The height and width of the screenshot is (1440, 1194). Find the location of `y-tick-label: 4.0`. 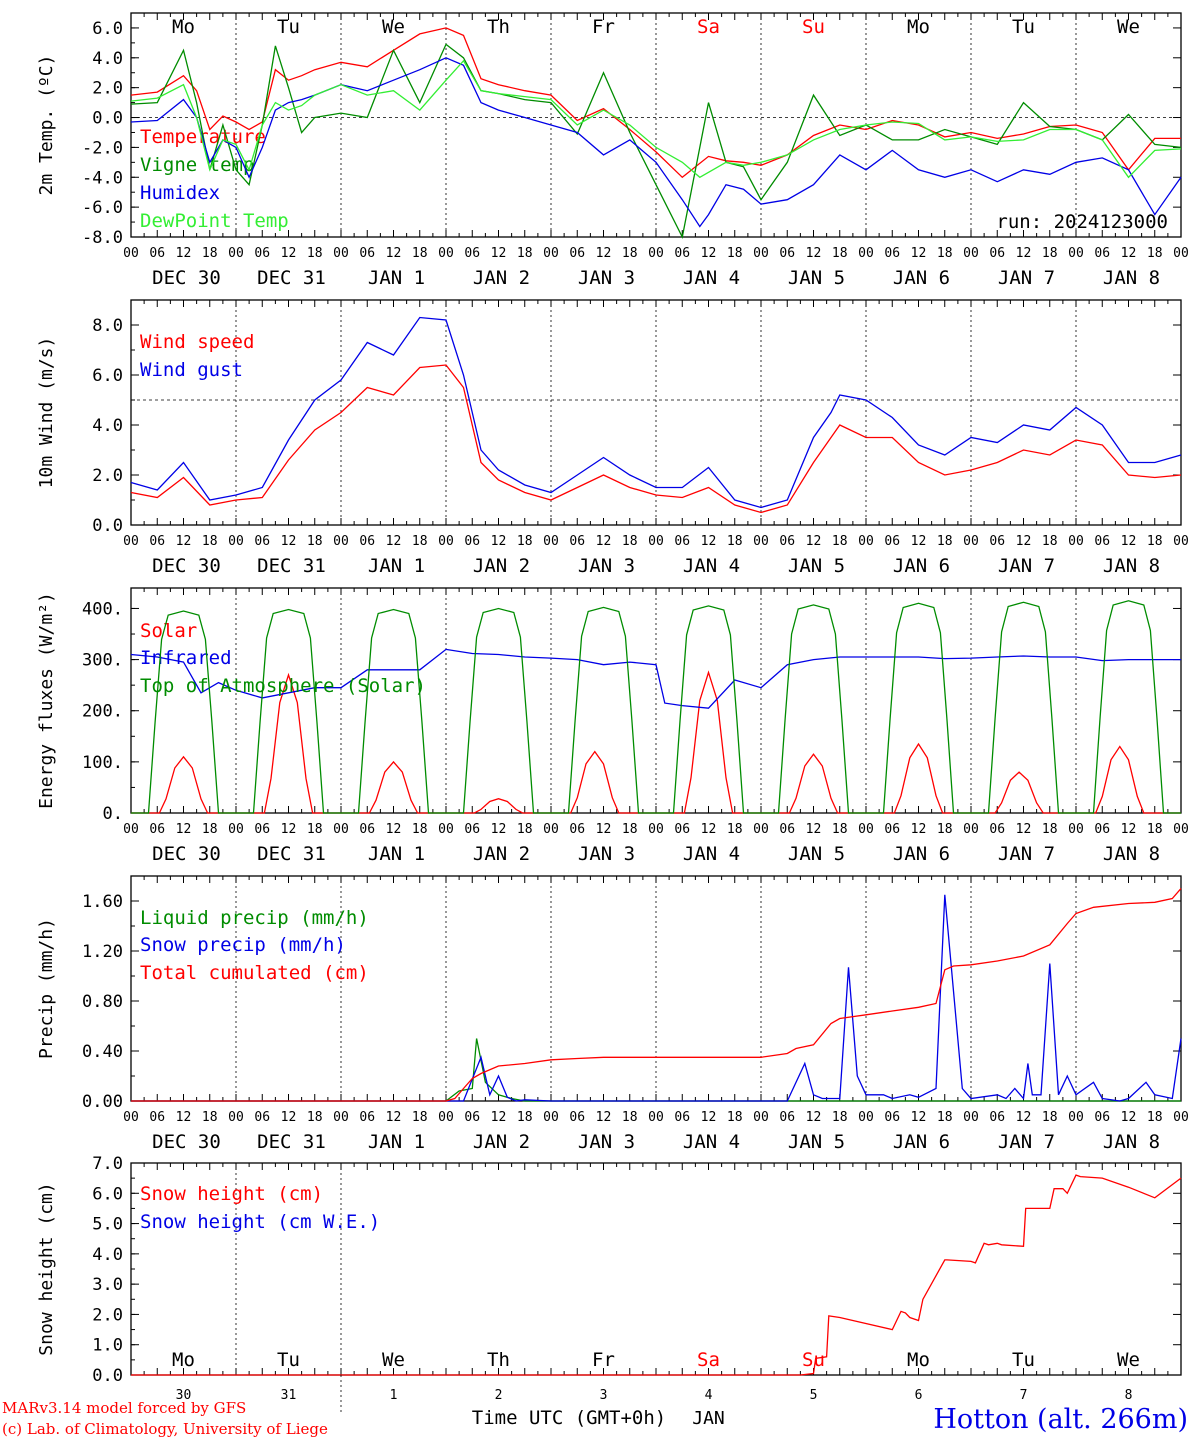

y-tick-label: 4.0 is located at coordinates (107, 59).